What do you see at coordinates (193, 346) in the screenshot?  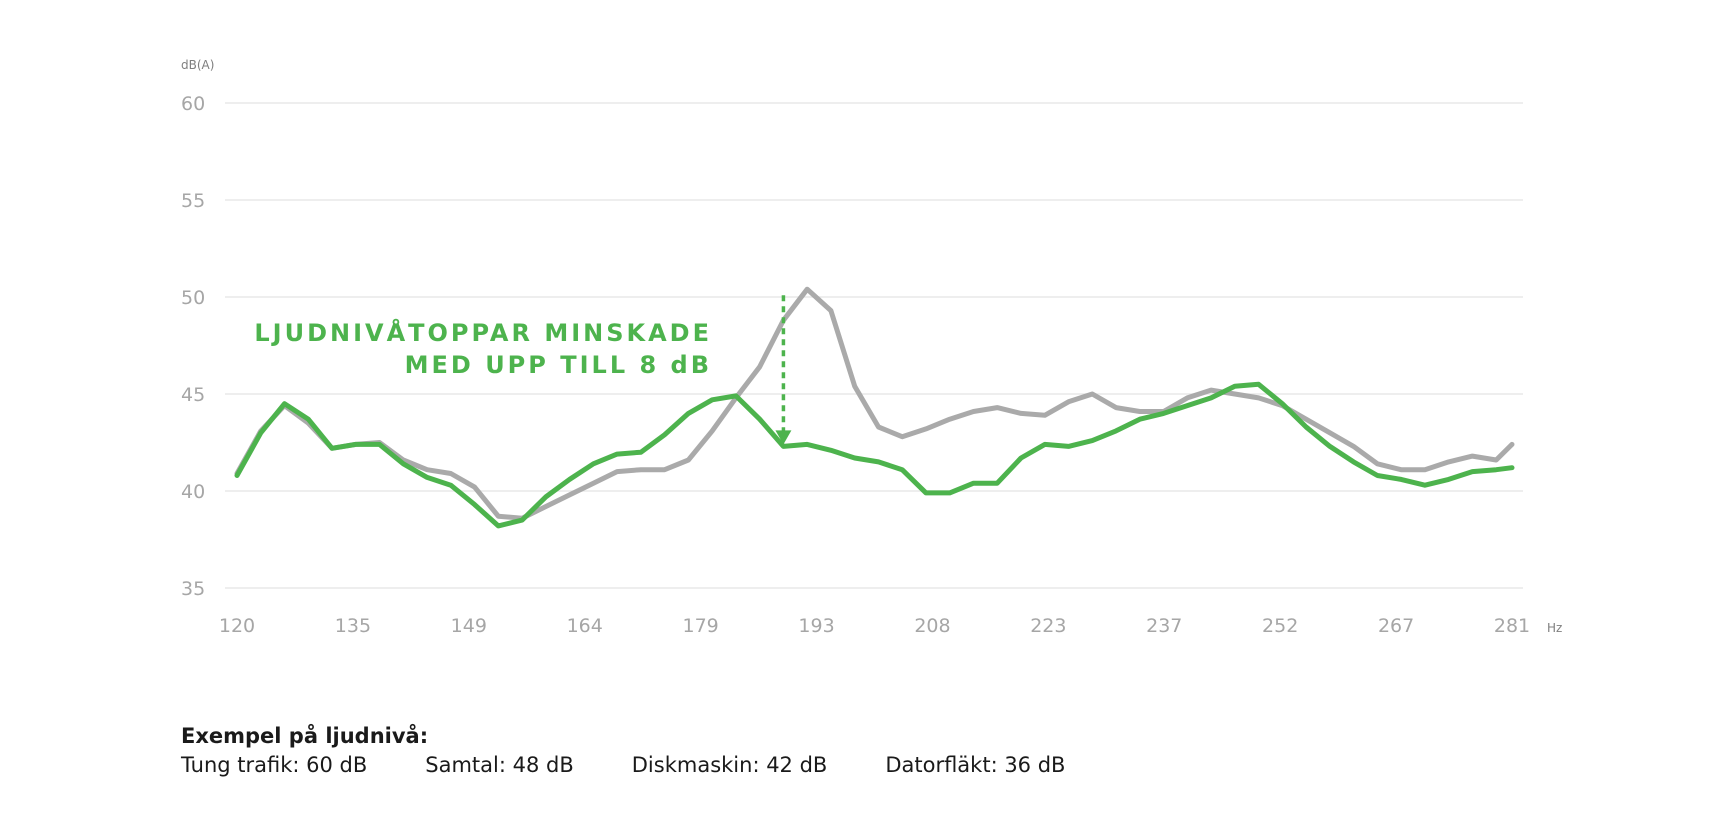 I see `y-axis-ticks: 35 40 45 50 55 60` at bounding box center [193, 346].